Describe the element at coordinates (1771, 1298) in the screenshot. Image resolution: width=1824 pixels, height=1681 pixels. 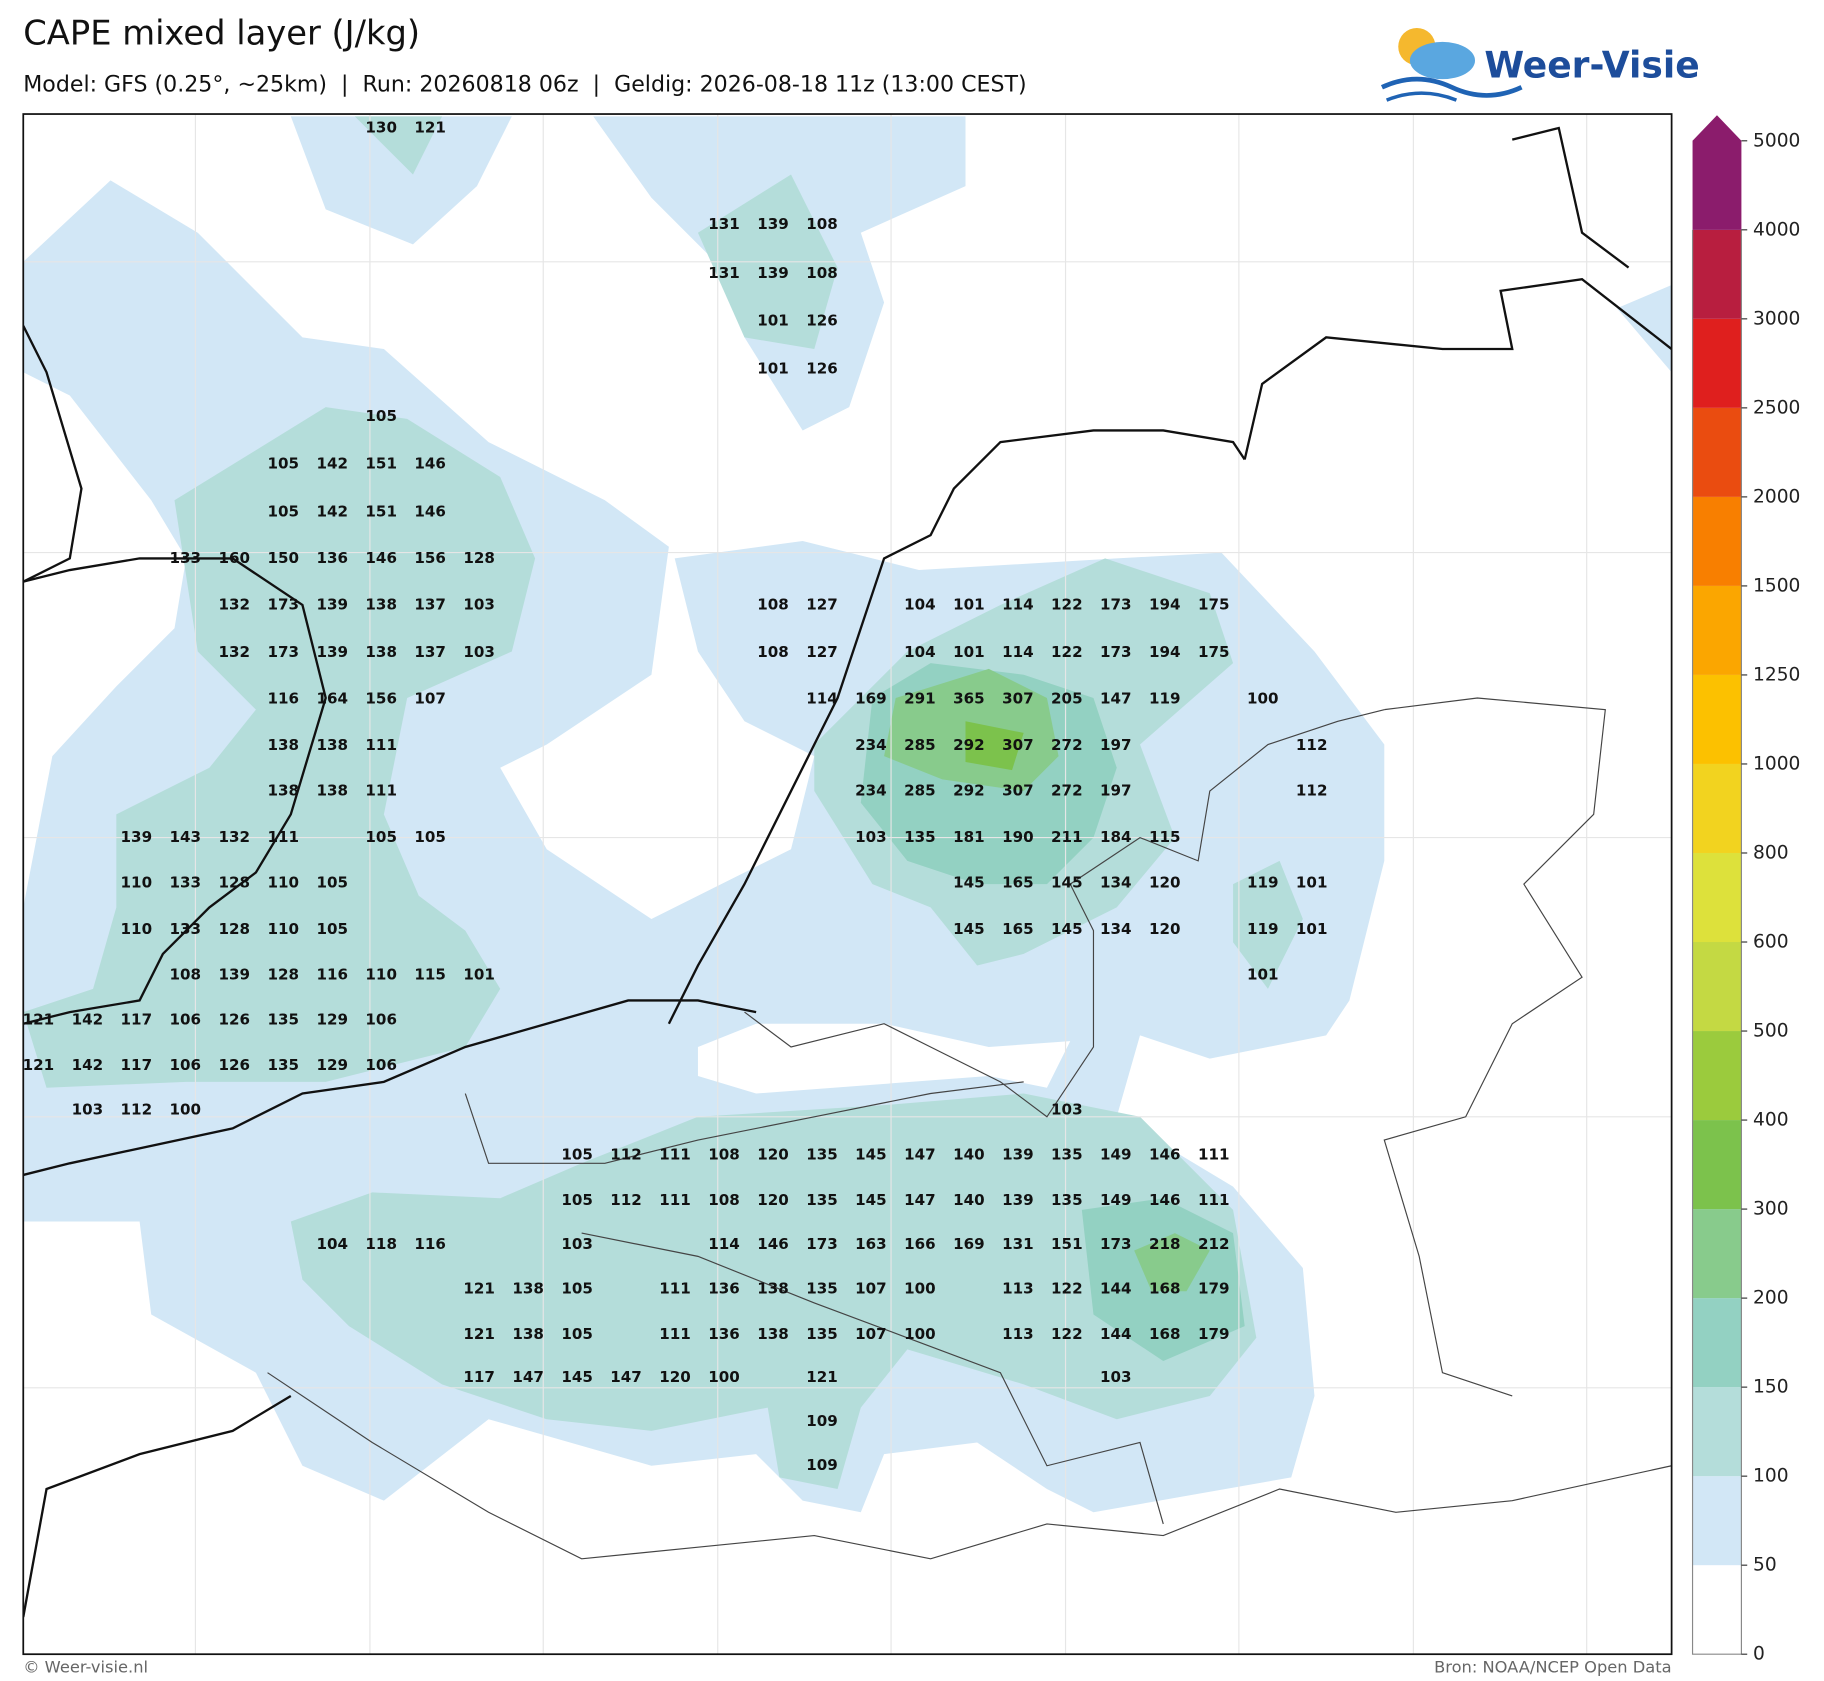
I see `colorbar-tick-label: 200` at that location.